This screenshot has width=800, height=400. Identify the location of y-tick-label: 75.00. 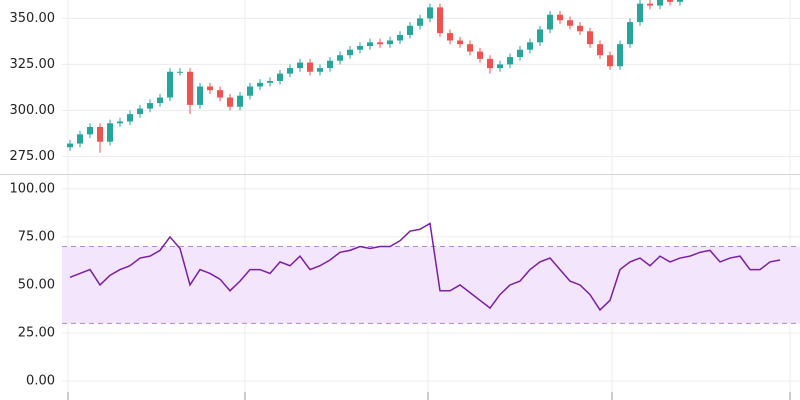
(36, 236).